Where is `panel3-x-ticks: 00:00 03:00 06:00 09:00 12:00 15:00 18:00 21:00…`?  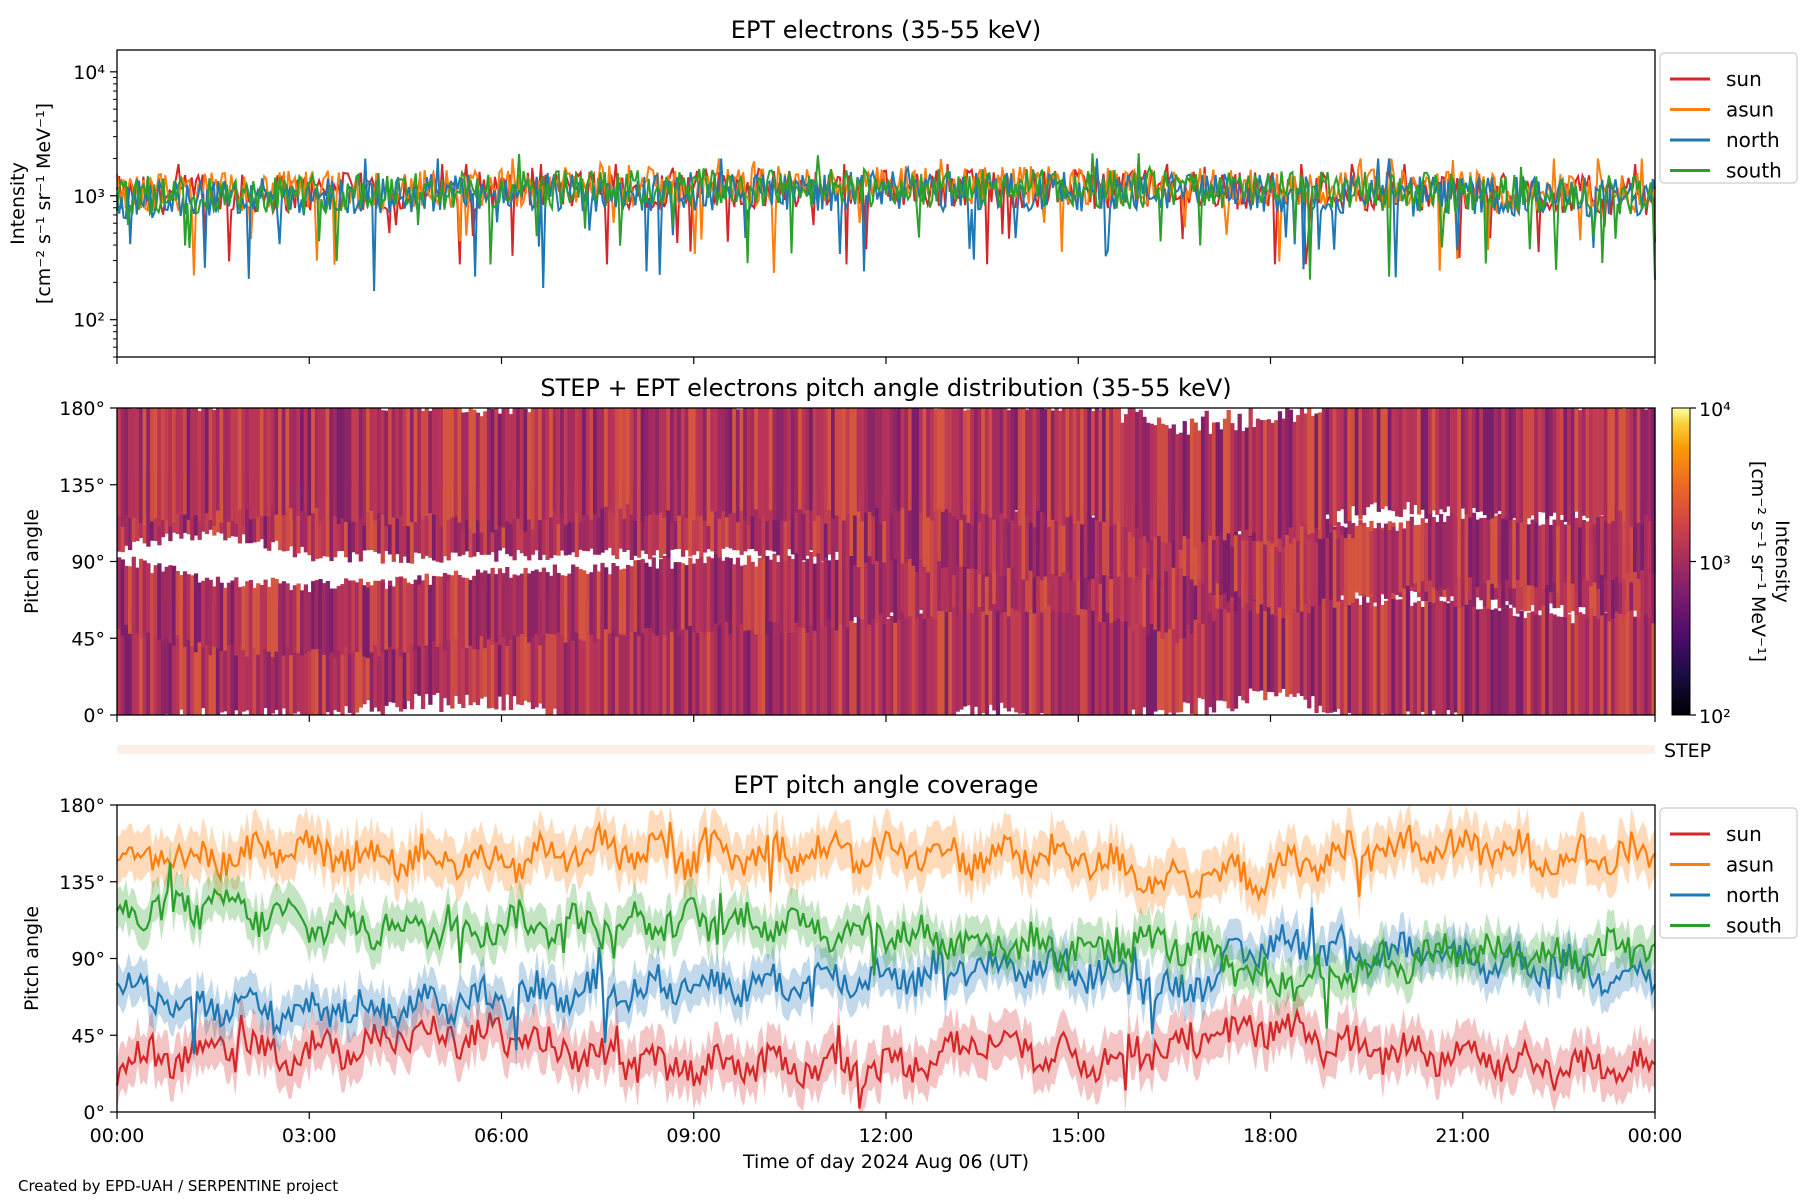 panel3-x-ticks: 00:00 03:00 06:00 09:00 12:00 15:00 18:00 21:00… is located at coordinates (886, 1129).